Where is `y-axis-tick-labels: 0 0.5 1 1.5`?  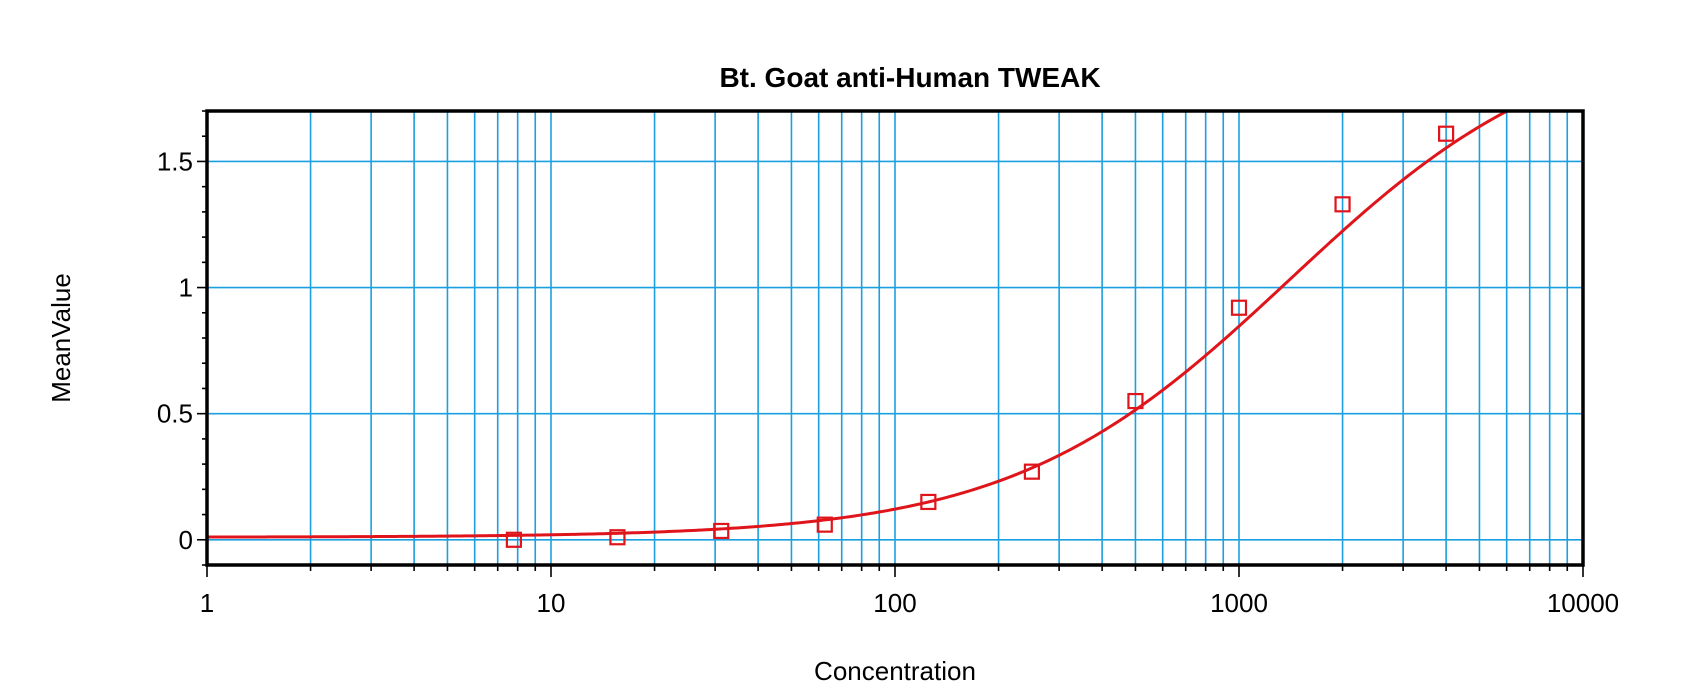 y-axis-tick-labels: 0 0.5 1 1.5 is located at coordinates (175, 350).